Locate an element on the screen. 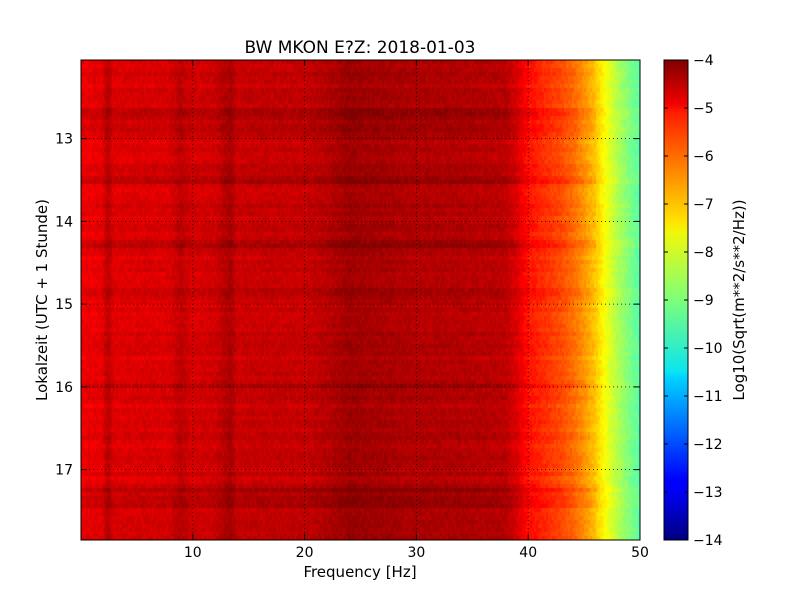  x-axis-label: Frequency [Hz] is located at coordinates (359, 572).